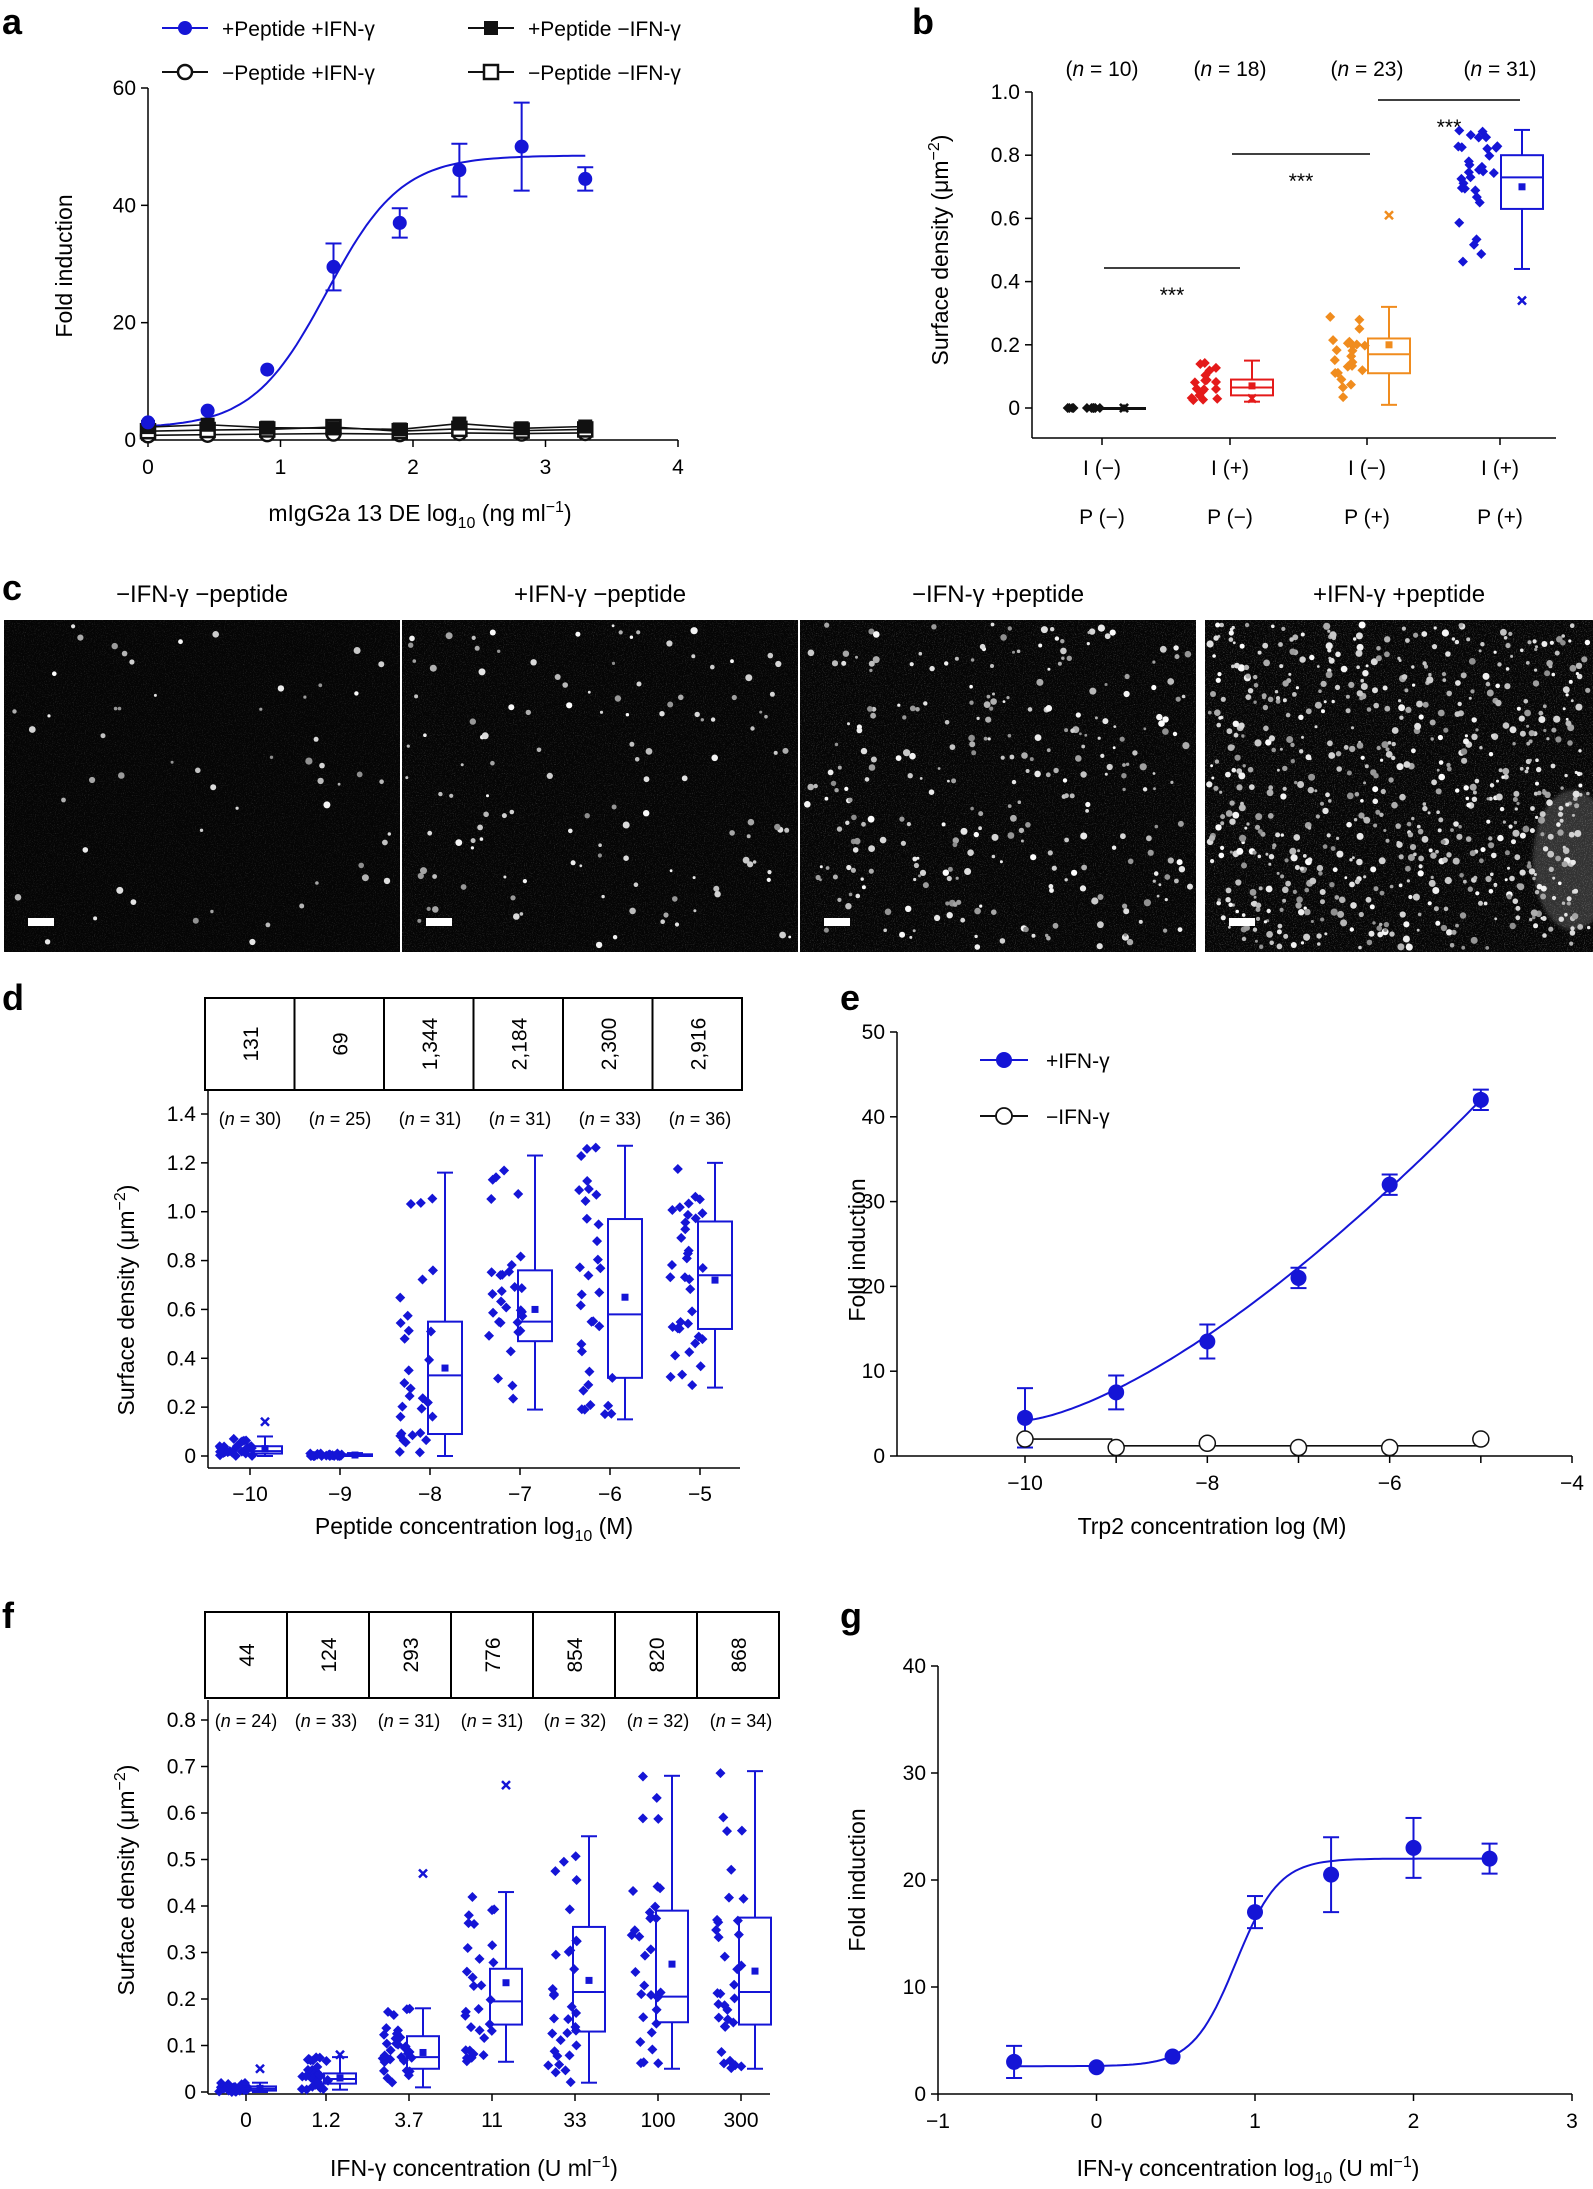  What do you see at coordinates (914, 1880) in the screenshot?
I see `y-tick-label: 20` at bounding box center [914, 1880].